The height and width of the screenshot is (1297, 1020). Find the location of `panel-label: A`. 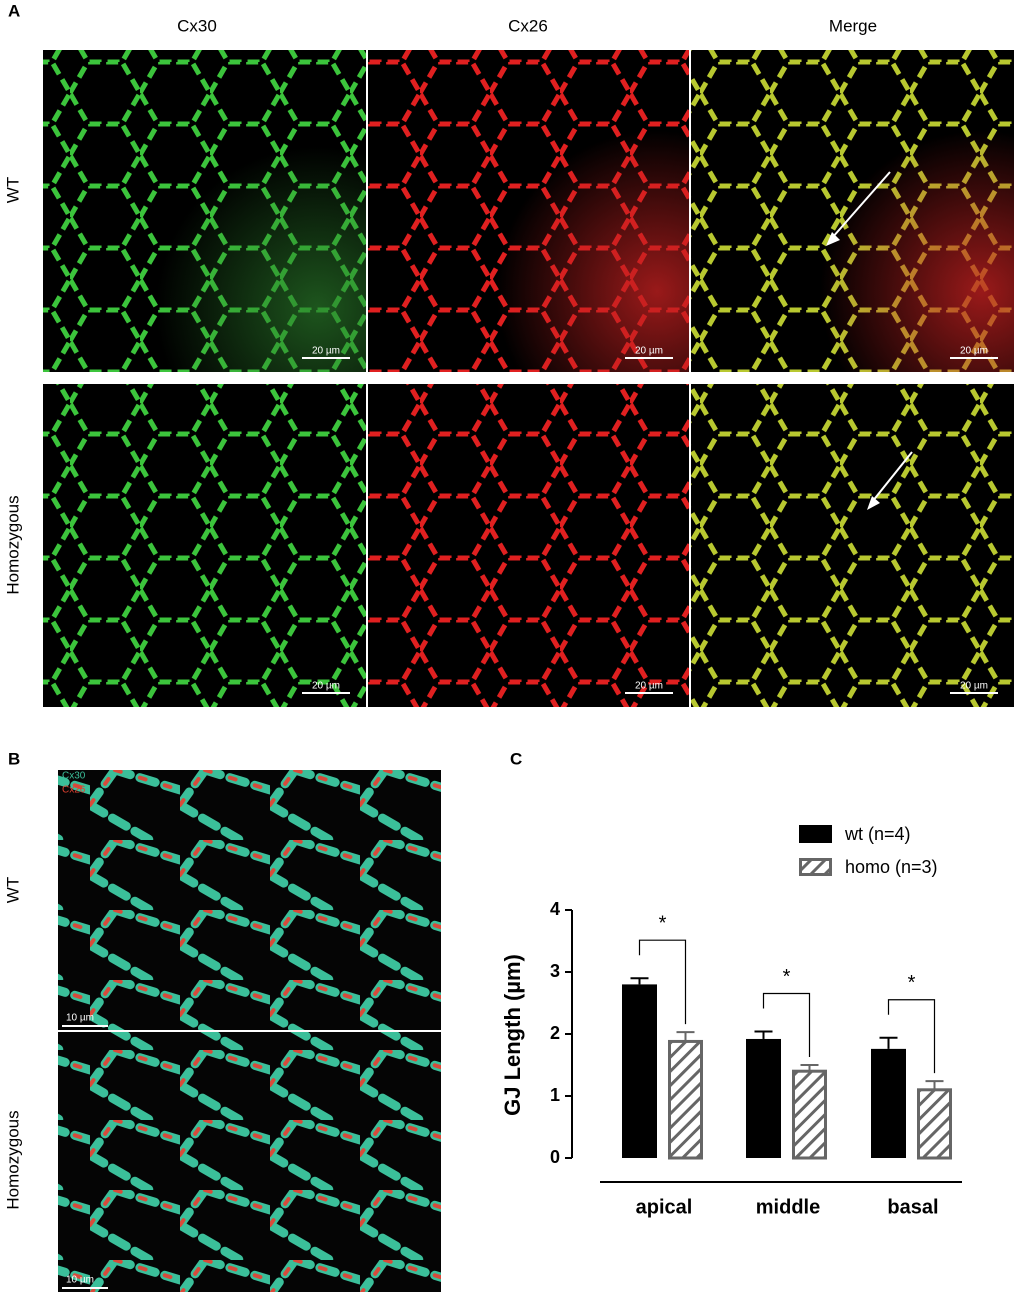

panel-label: A is located at coordinates (14, 10).